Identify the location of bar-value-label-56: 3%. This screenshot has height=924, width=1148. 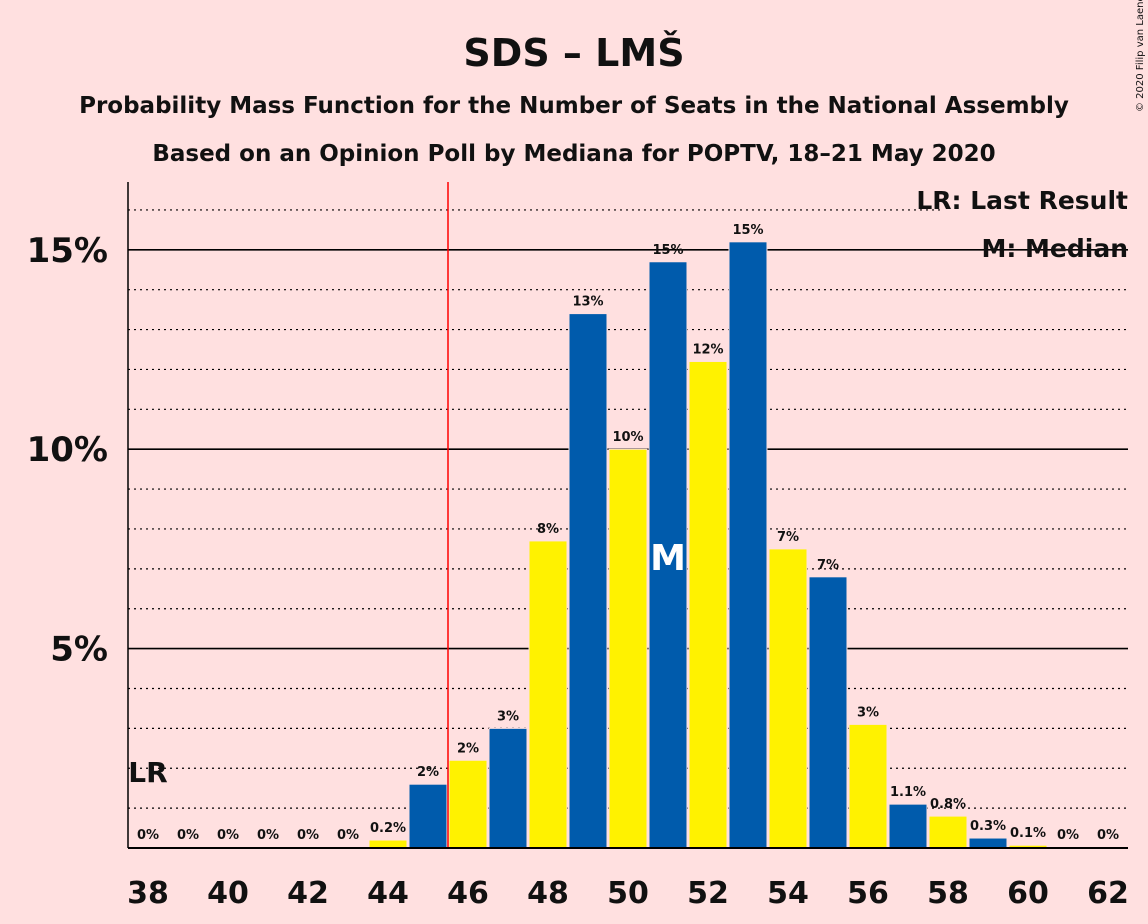
(868, 712).